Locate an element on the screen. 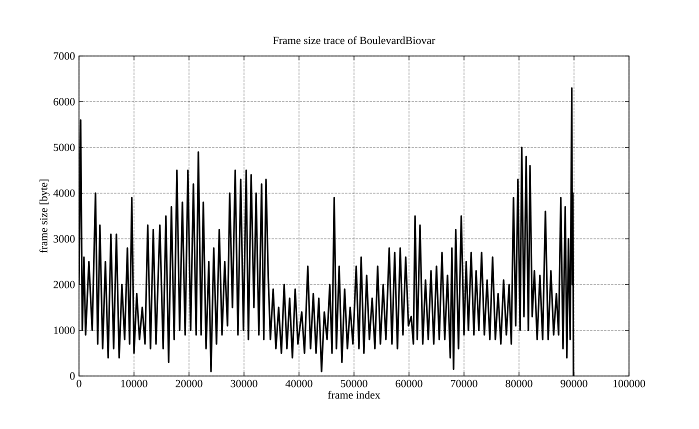 The height and width of the screenshot is (429, 699). y-axis-title: frame size [byte] is located at coordinates (44, 216).